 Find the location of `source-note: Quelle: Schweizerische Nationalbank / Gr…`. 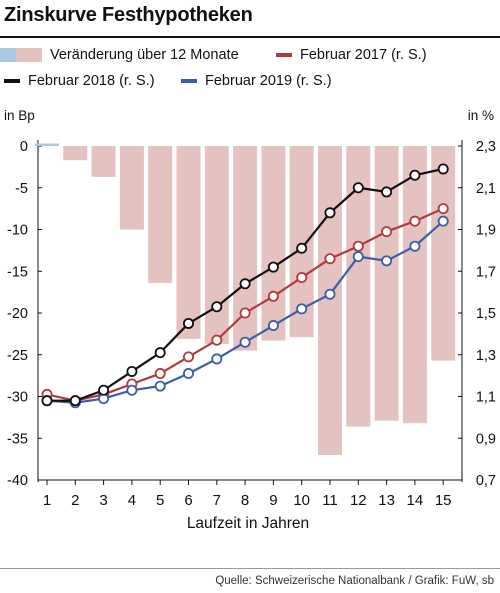

source-note: Quelle: Schweizerische Nationalbank / Gr… is located at coordinates (354, 581).